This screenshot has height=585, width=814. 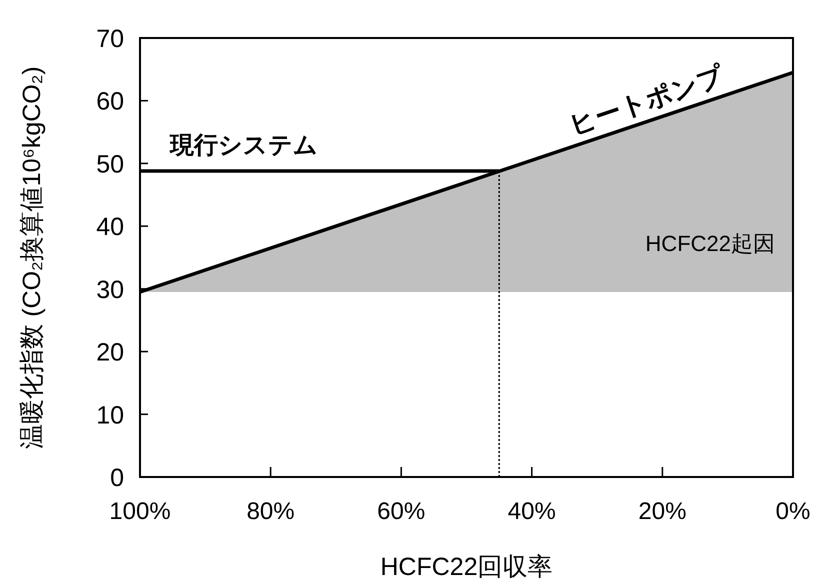 What do you see at coordinates (793, 511) in the screenshot?
I see `x-tick-label: 0%` at bounding box center [793, 511].